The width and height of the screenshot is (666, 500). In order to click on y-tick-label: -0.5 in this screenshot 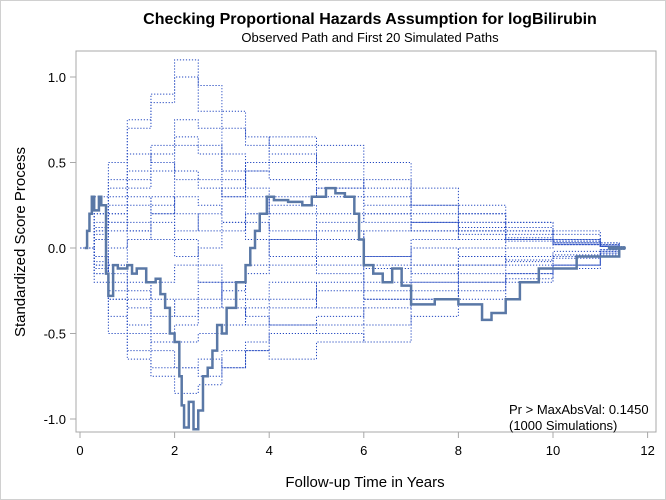, I will do `click(55, 334)`.